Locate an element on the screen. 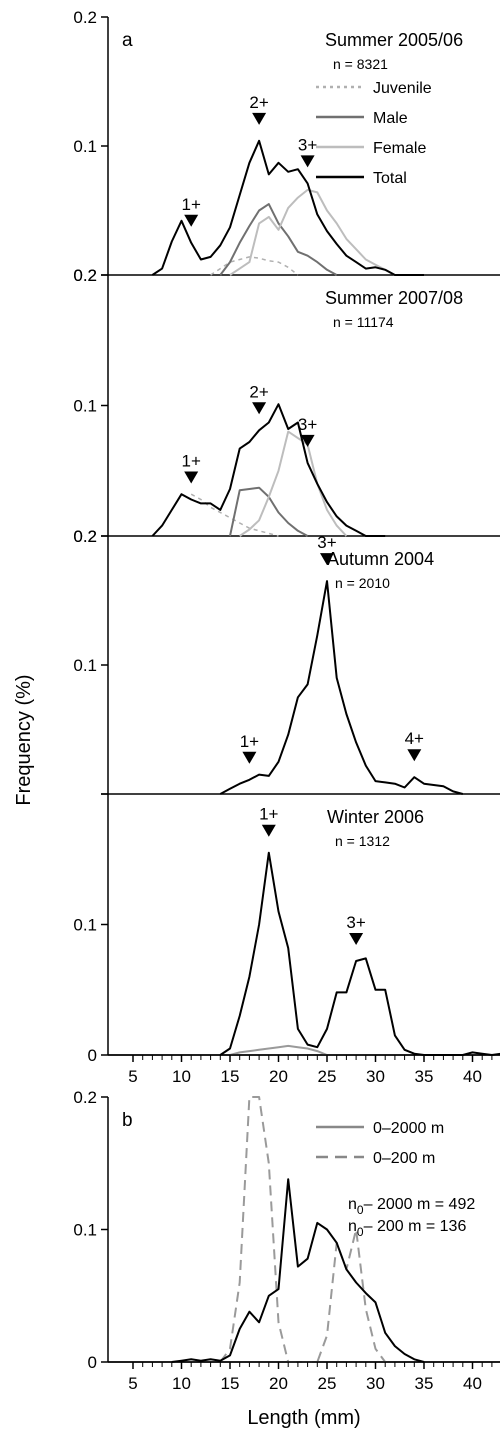  panel-letter: b is located at coordinates (127, 1120).